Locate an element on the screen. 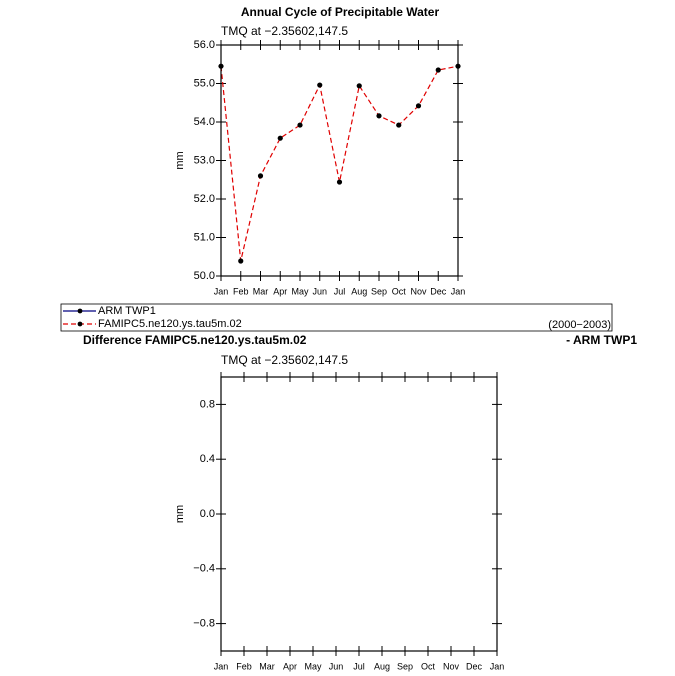 This screenshot has height=676, width=675. y-tick-label: 54.0 is located at coordinates (204, 122).